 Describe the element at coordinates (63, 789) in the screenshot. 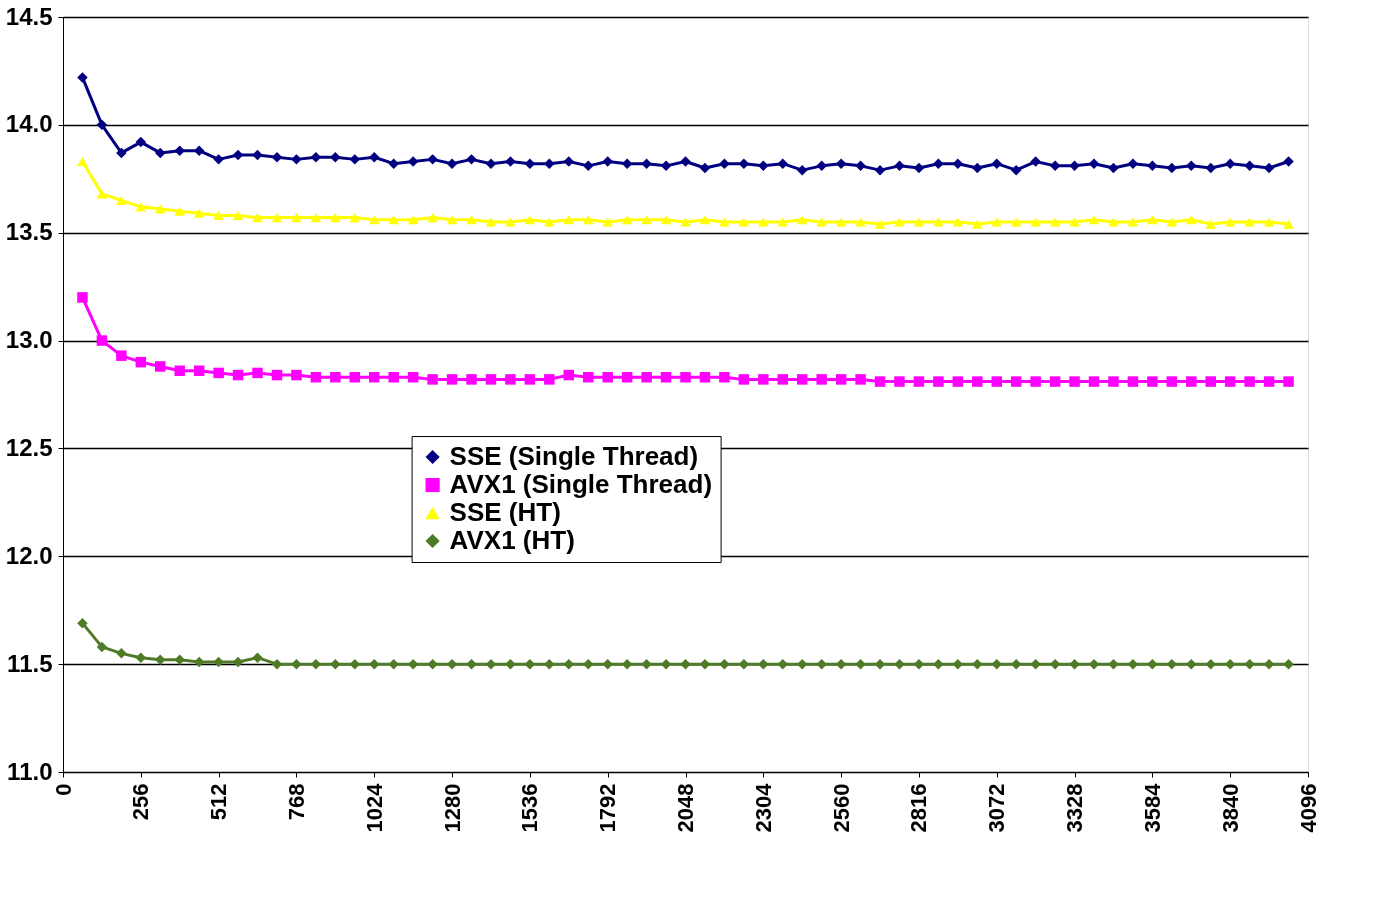

I see `x-tick-label: 0` at that location.